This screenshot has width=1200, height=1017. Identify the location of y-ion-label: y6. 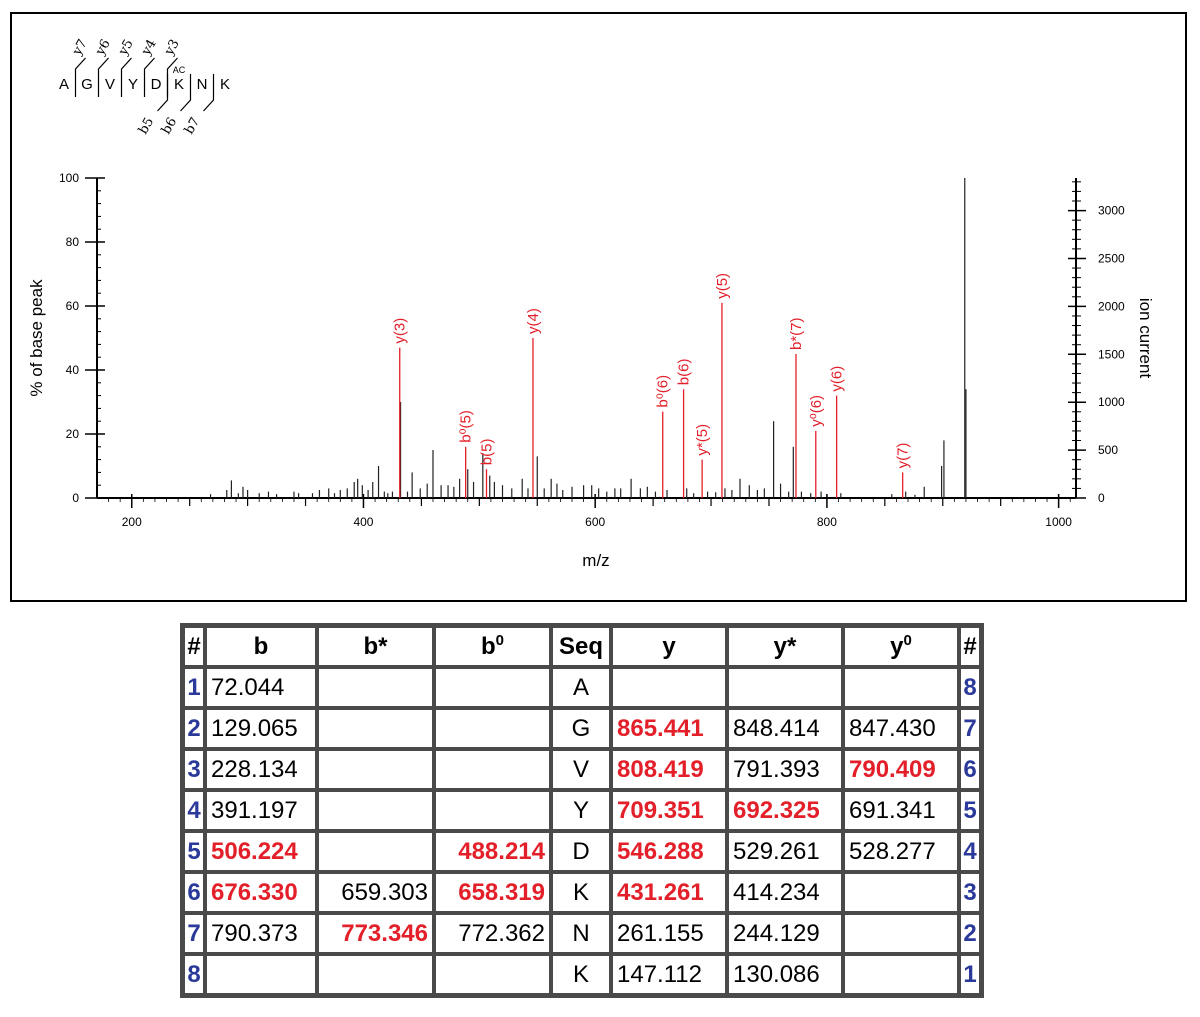
(102, 48).